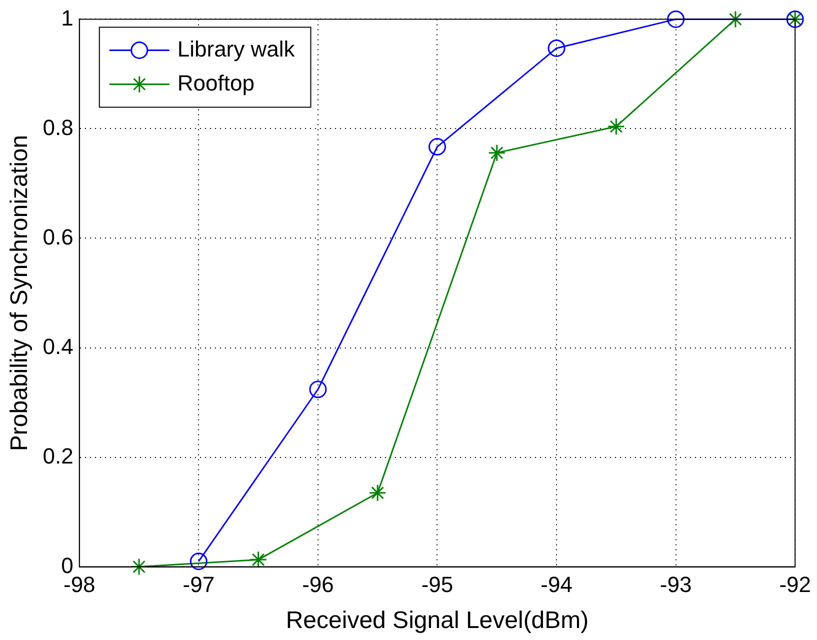  Describe the element at coordinates (676, 585) in the screenshot. I see `x-tick-label: -93` at that location.